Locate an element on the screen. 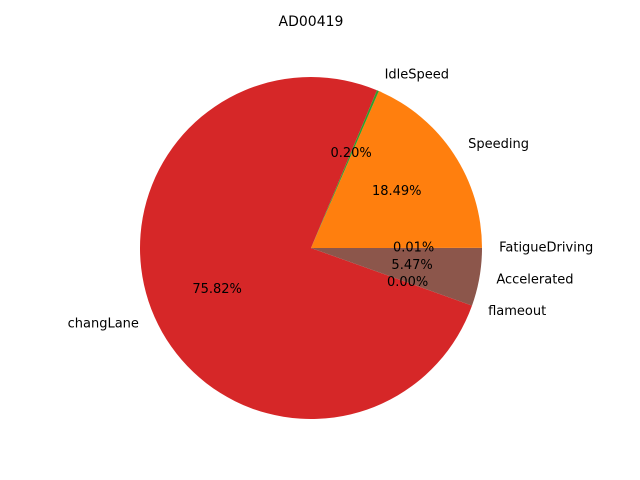  slice-label-speeding: Speeding is located at coordinates (498, 144).